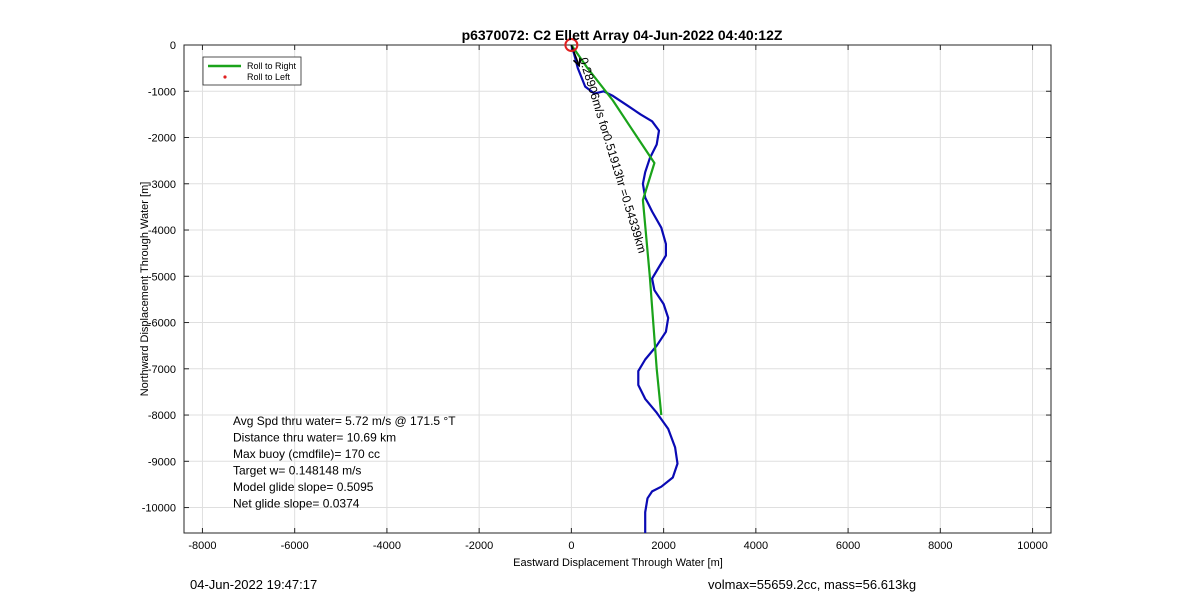  Describe the element at coordinates (159, 509) in the screenshot. I see `y-tick-label: -10000` at that location.